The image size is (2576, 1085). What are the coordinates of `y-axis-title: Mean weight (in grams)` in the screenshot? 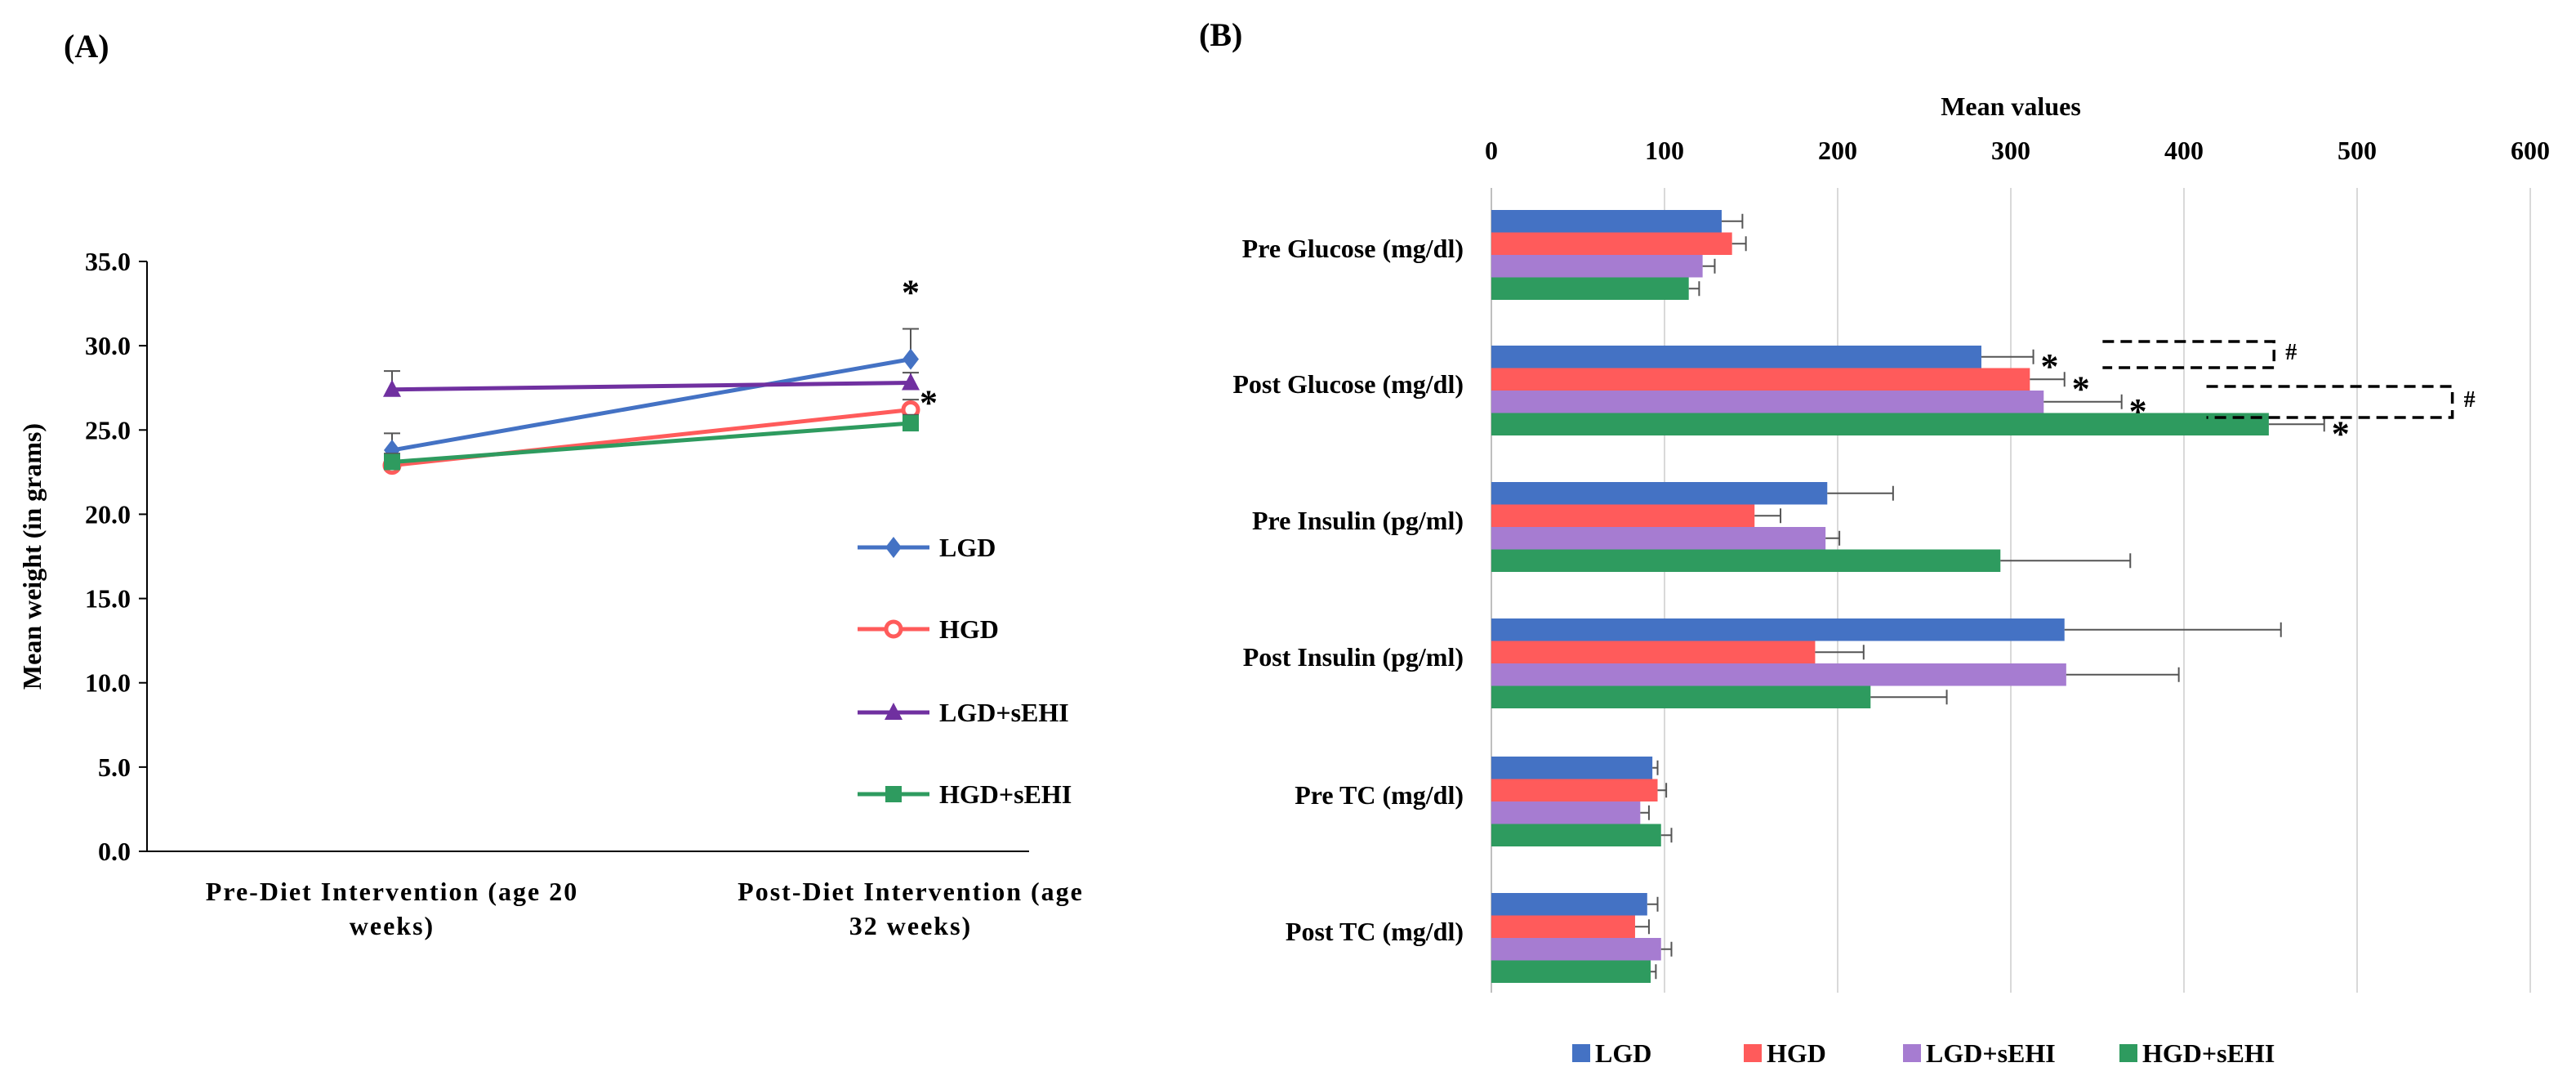 It's located at (32, 556).